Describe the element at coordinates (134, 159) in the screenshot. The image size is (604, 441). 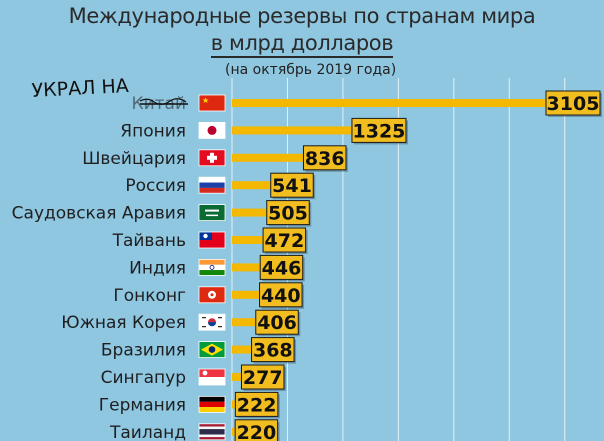
I see `category-label: Швейцария` at that location.